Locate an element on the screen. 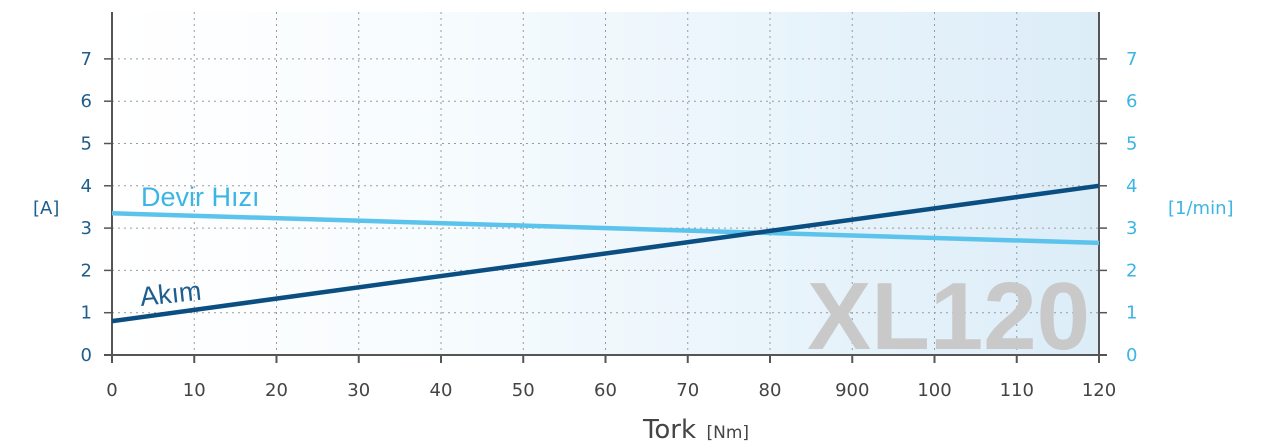 This screenshot has height=448, width=1281. left-tick-label: 3 is located at coordinates (86, 228).